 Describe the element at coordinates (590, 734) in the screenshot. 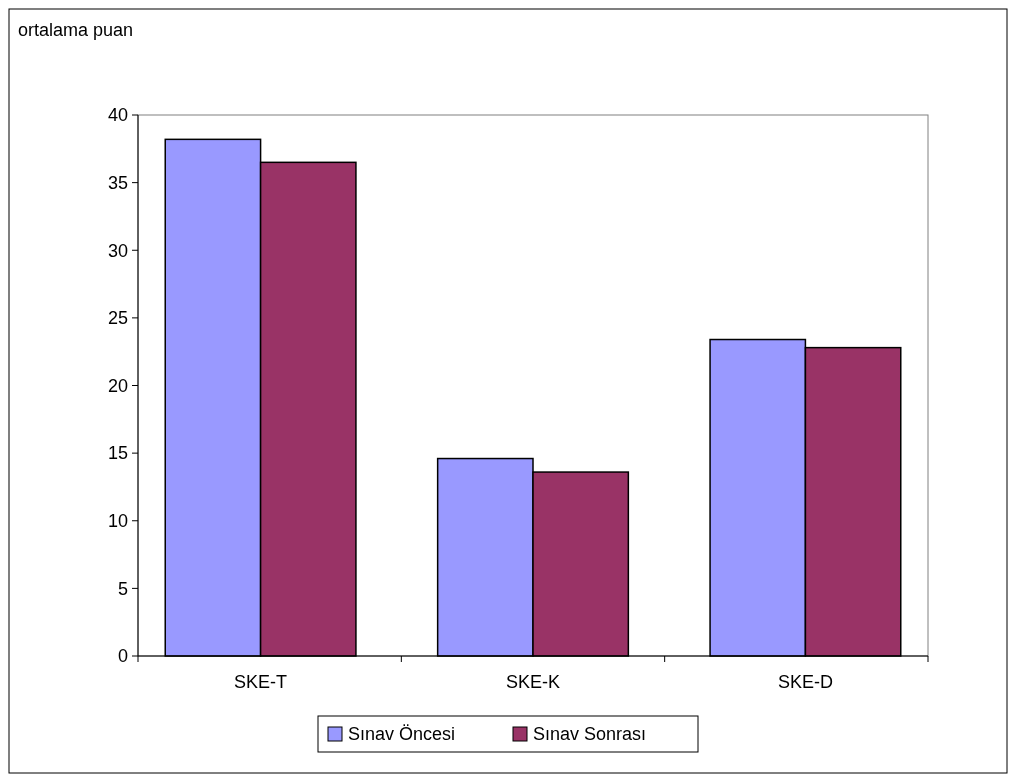

I see `legend-label: Sınav Sonrası` at that location.